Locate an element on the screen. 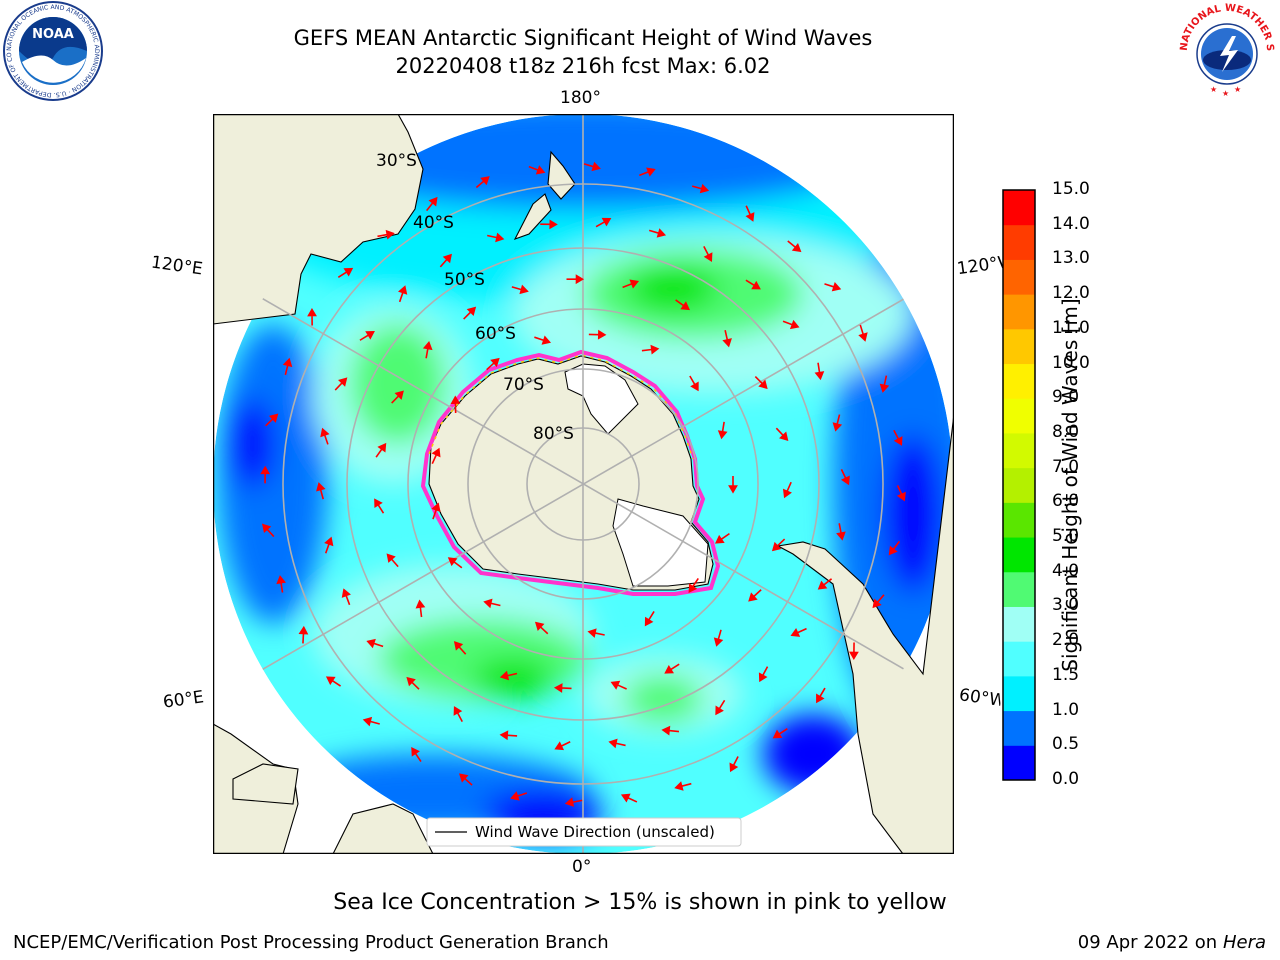  legend-label: Wind Wave Direction (unscaled) is located at coordinates (595, 832).